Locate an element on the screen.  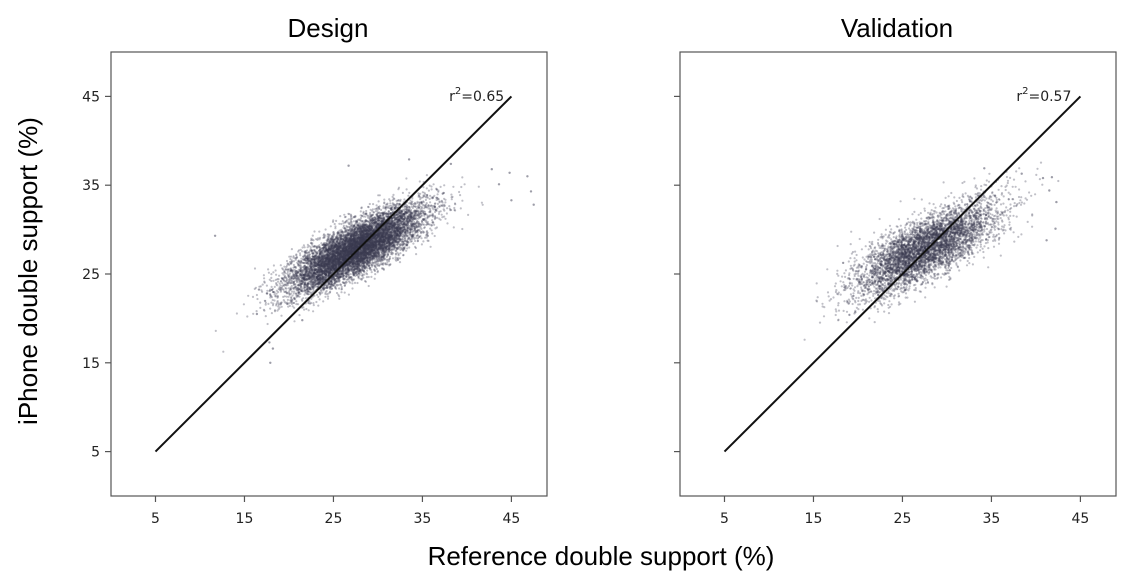
y-axis-label: iPhone double support (%) is located at coordinates (28, 271).